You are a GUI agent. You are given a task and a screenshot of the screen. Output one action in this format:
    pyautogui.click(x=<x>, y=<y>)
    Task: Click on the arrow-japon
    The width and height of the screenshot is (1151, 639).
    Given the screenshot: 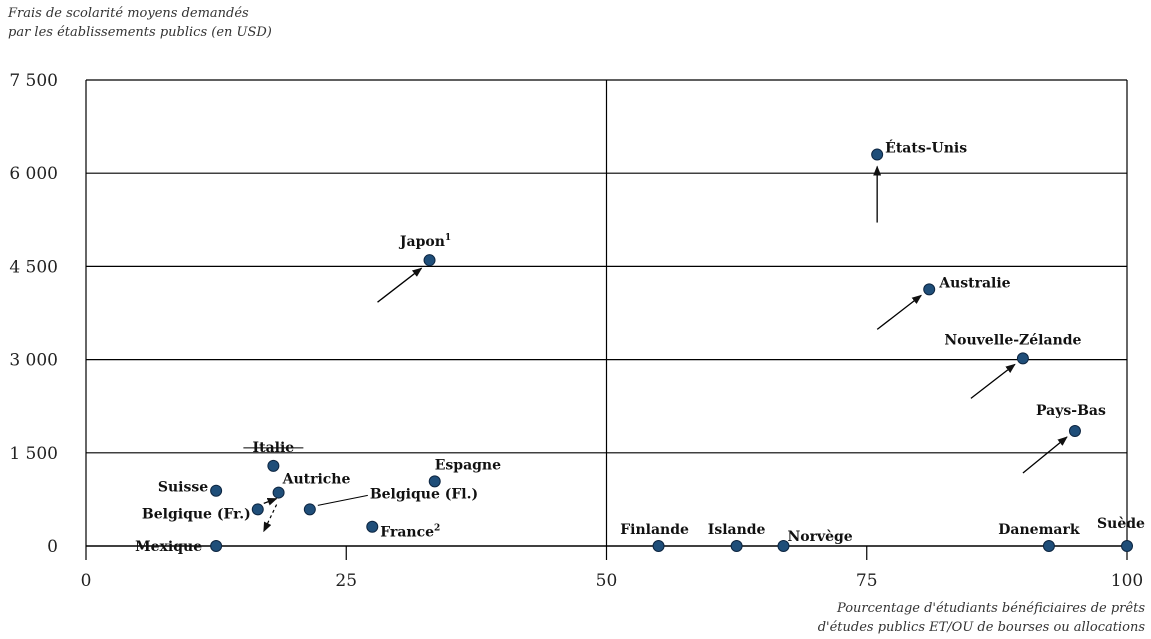 What is the action you would take?
    pyautogui.click(x=400, y=285)
    